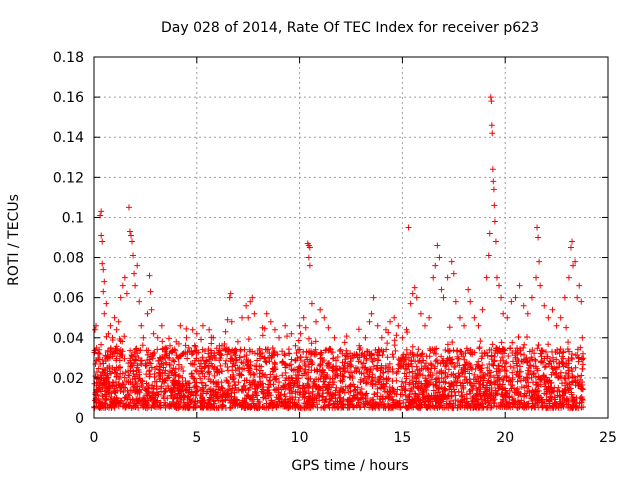  I want to click on y-tick-label: 0.12, so click(68, 178).